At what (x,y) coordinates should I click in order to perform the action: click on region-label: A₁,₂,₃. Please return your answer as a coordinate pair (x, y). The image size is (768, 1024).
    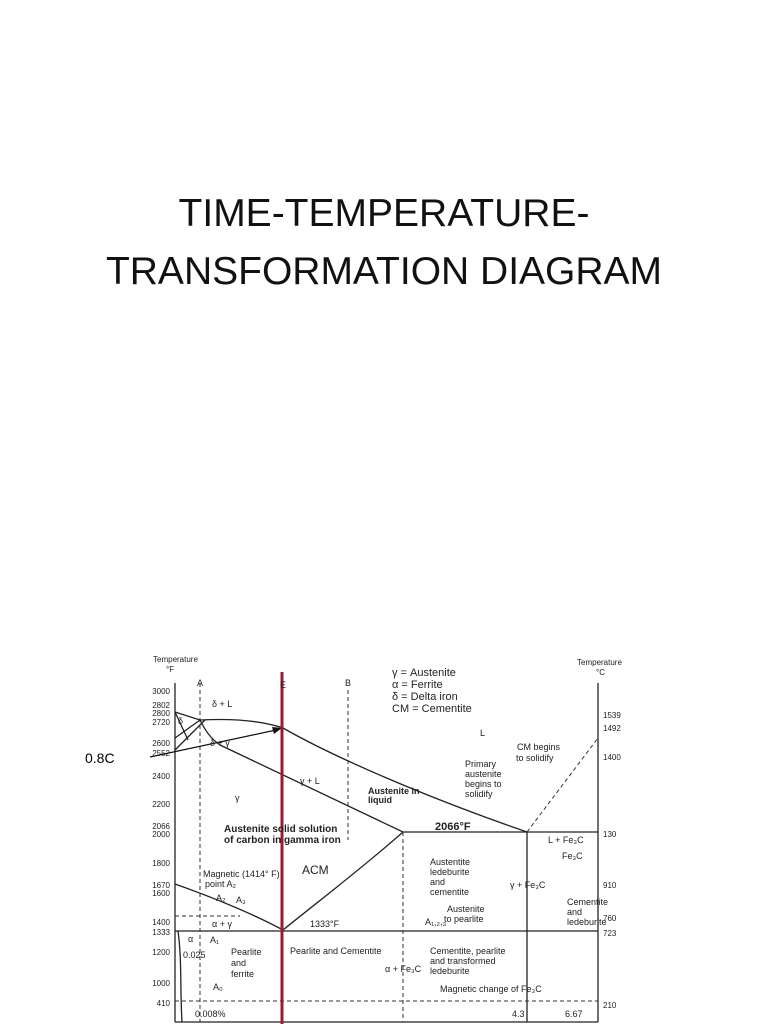
    Looking at the image, I should click on (436, 922).